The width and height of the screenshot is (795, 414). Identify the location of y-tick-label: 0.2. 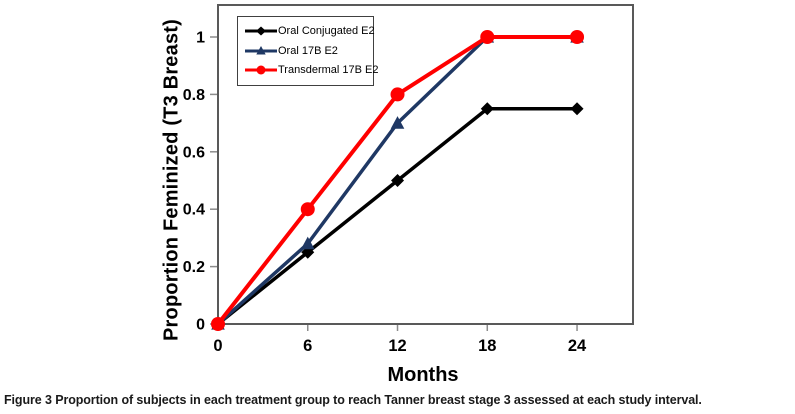
(194, 267).